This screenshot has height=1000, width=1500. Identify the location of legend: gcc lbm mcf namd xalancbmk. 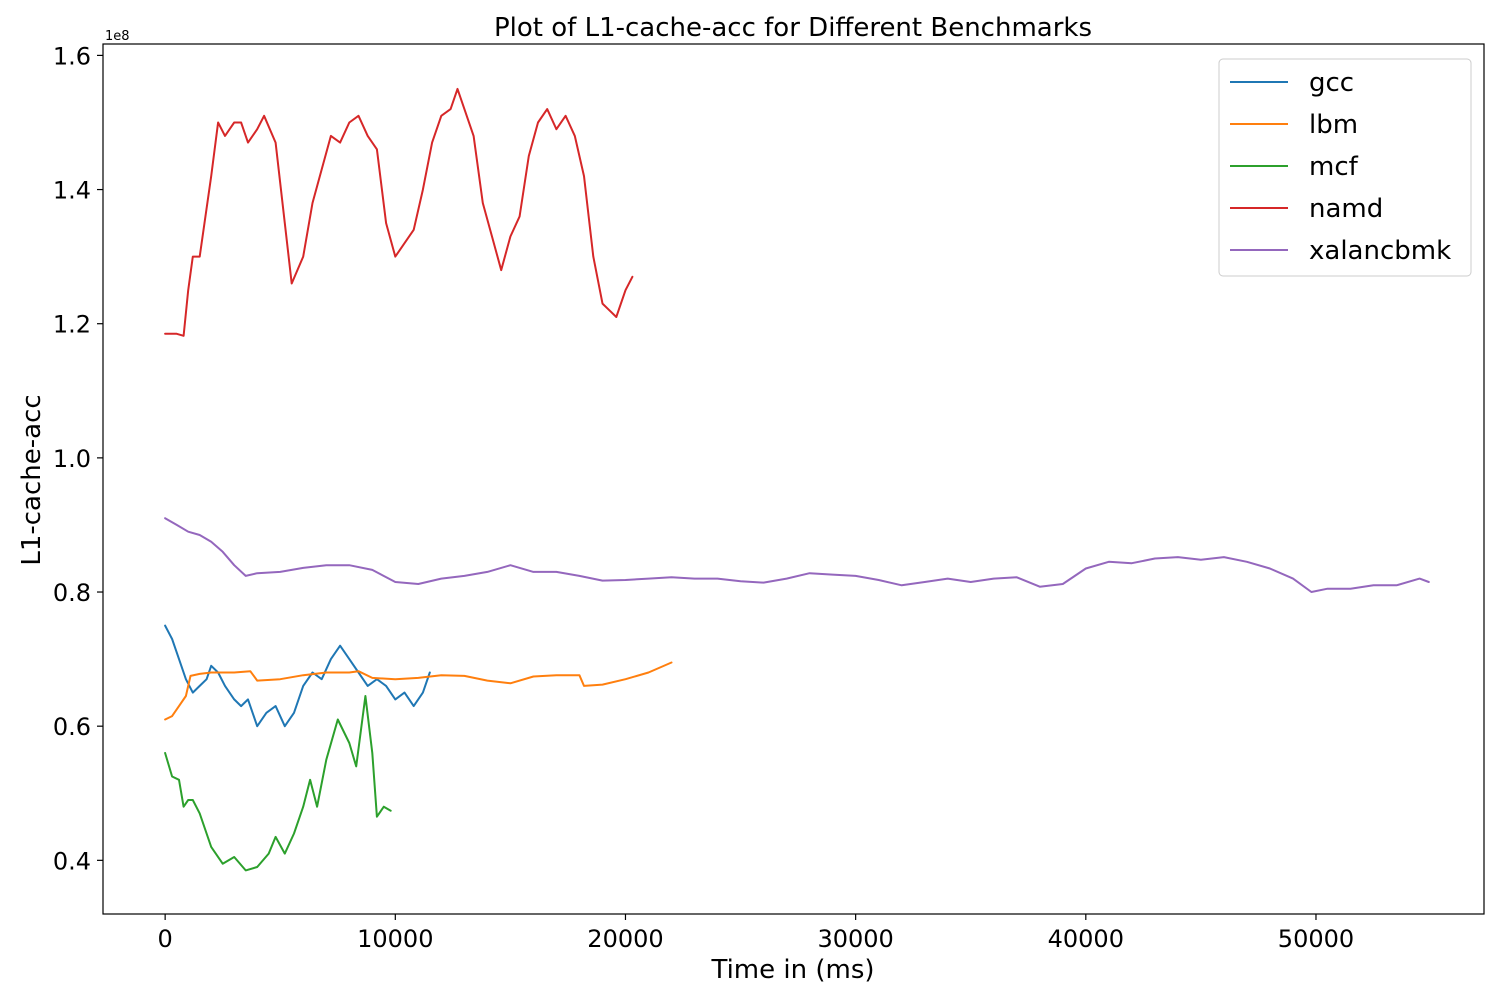
(1345, 167).